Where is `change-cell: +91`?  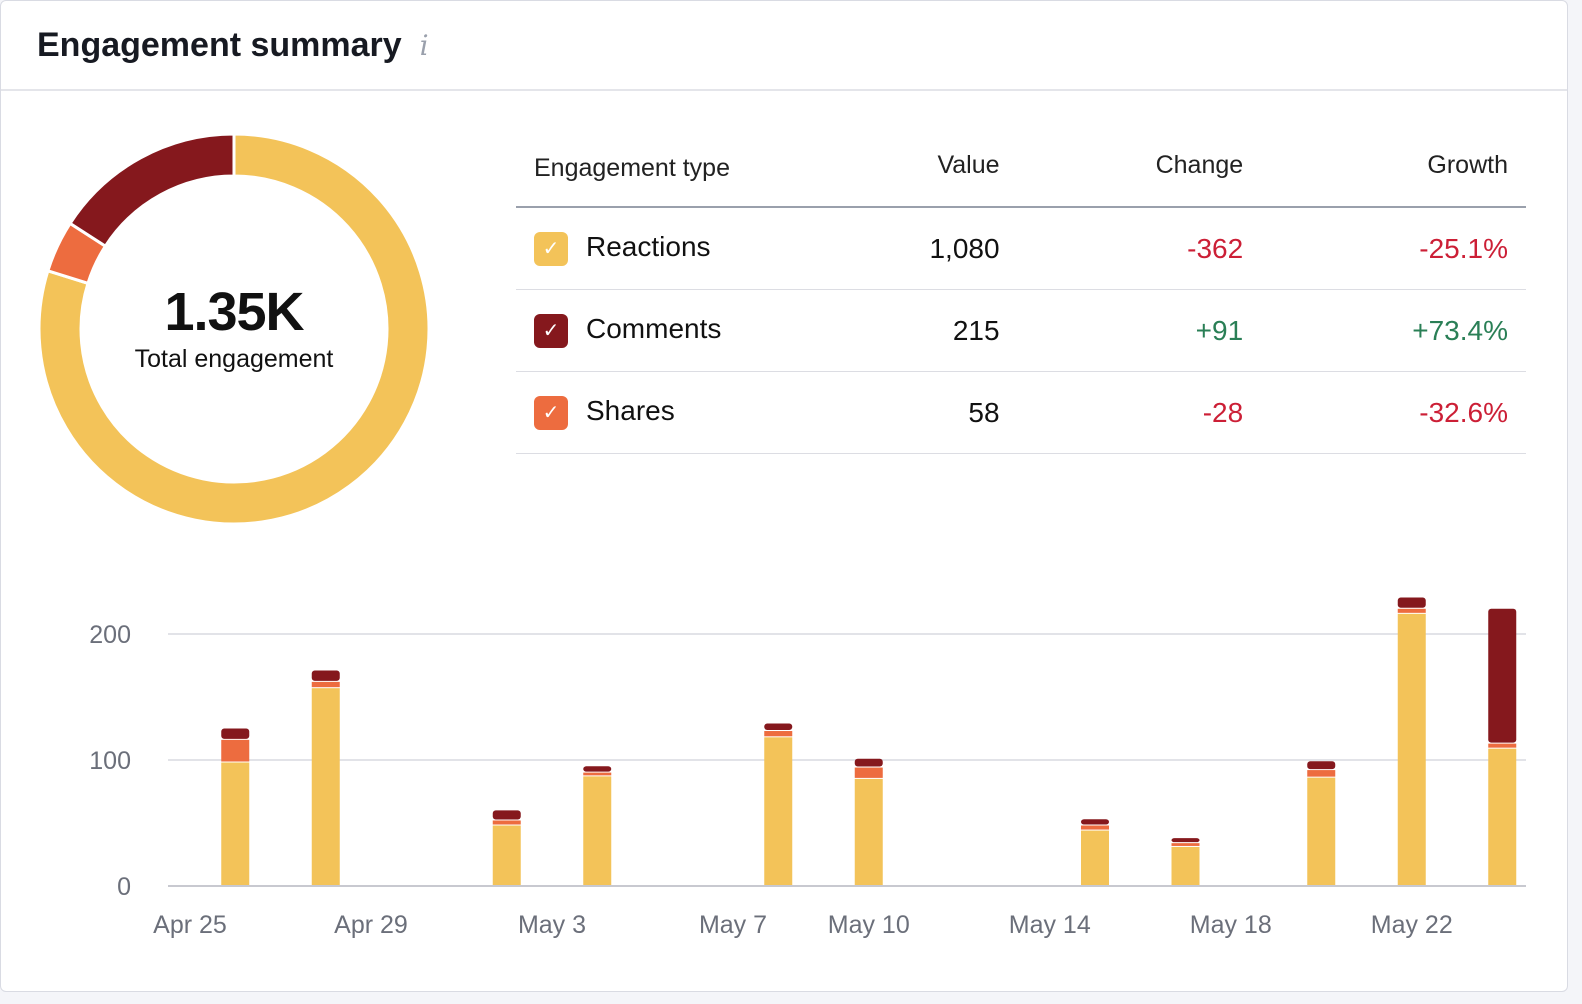 change-cell: +91 is located at coordinates (1139, 330).